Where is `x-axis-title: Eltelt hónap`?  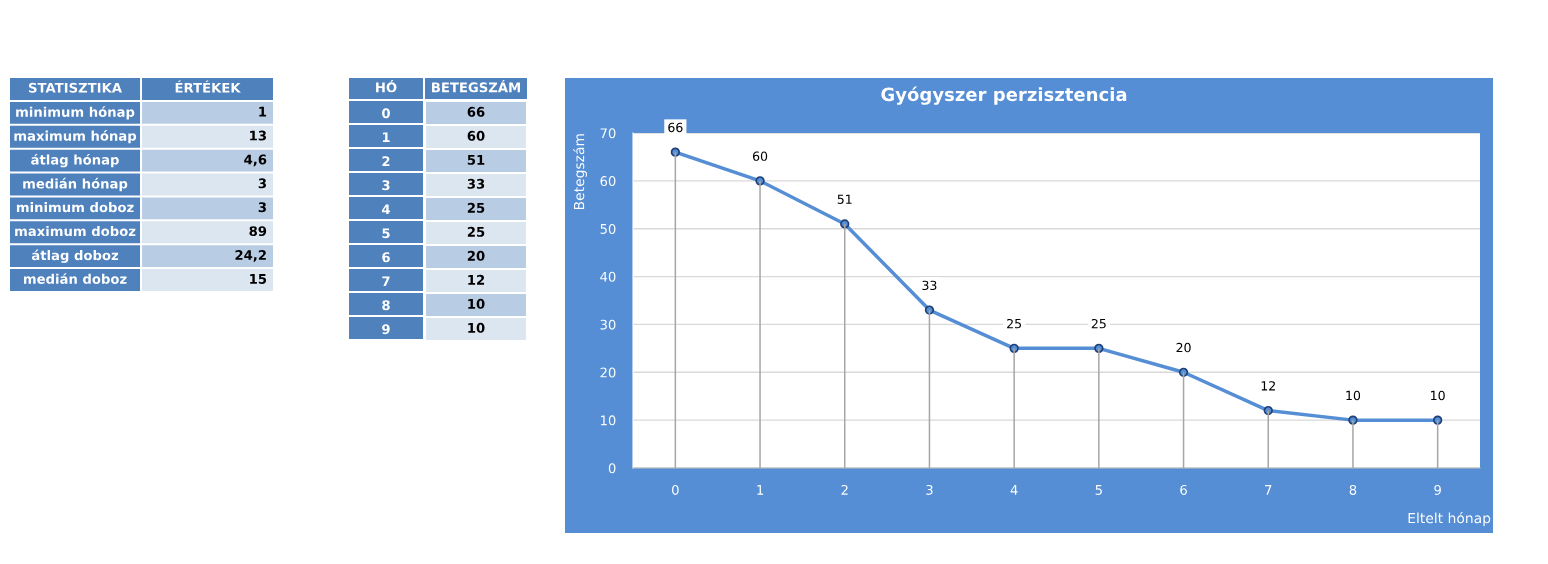
x-axis-title: Eltelt hónap is located at coordinates (1449, 519).